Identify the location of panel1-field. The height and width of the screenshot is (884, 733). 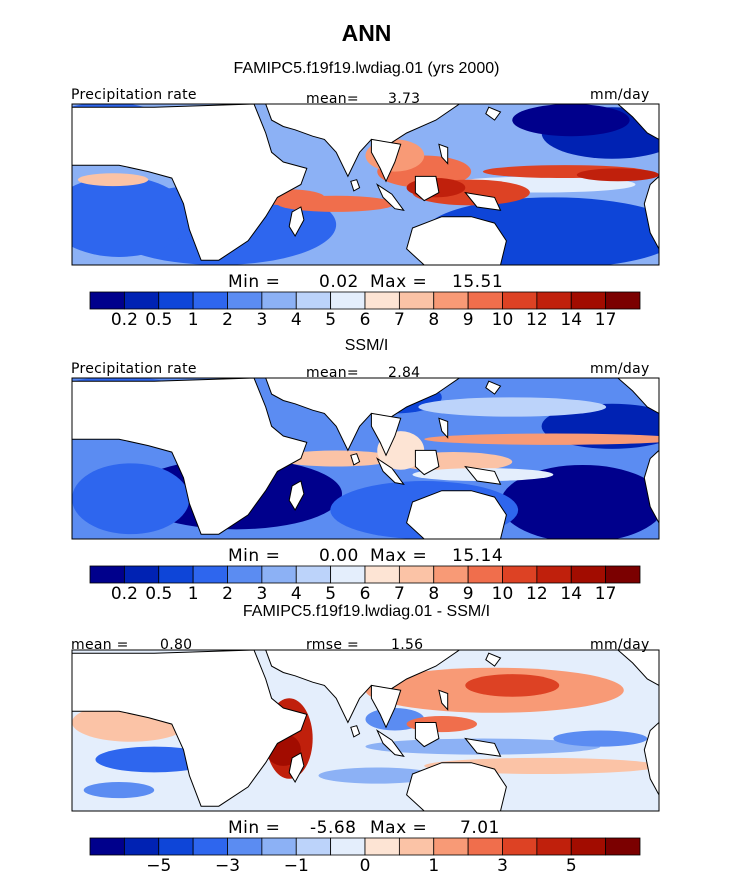
(365, 184).